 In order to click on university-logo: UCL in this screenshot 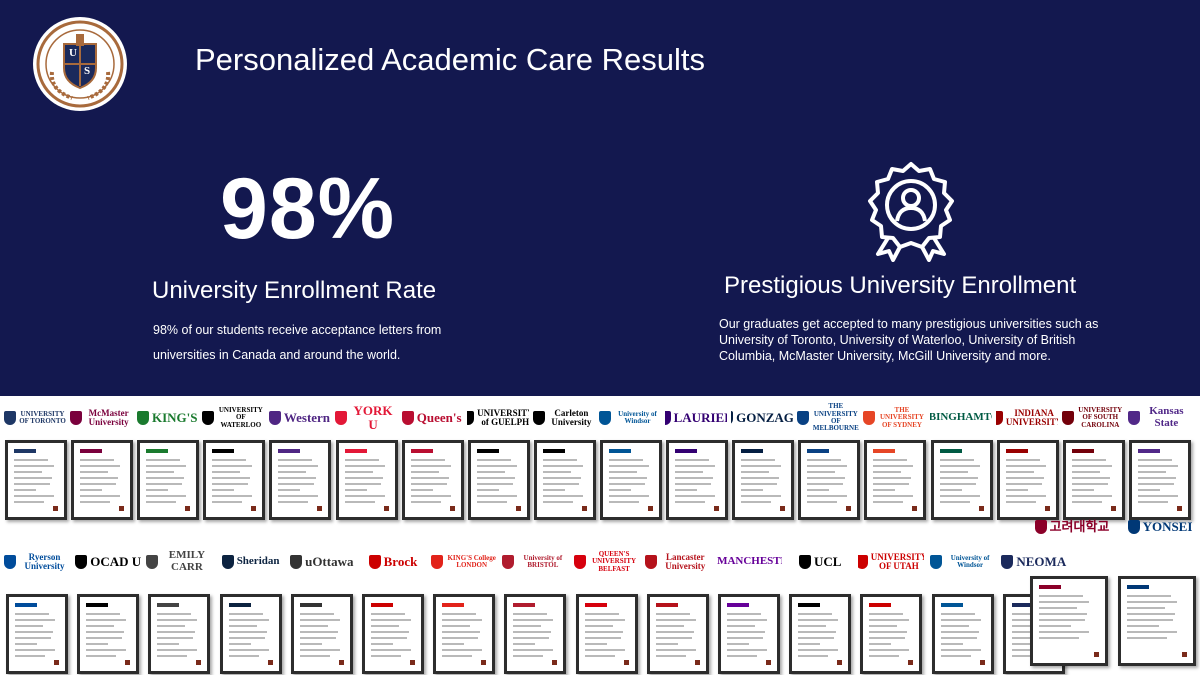, I will do `click(820, 562)`.